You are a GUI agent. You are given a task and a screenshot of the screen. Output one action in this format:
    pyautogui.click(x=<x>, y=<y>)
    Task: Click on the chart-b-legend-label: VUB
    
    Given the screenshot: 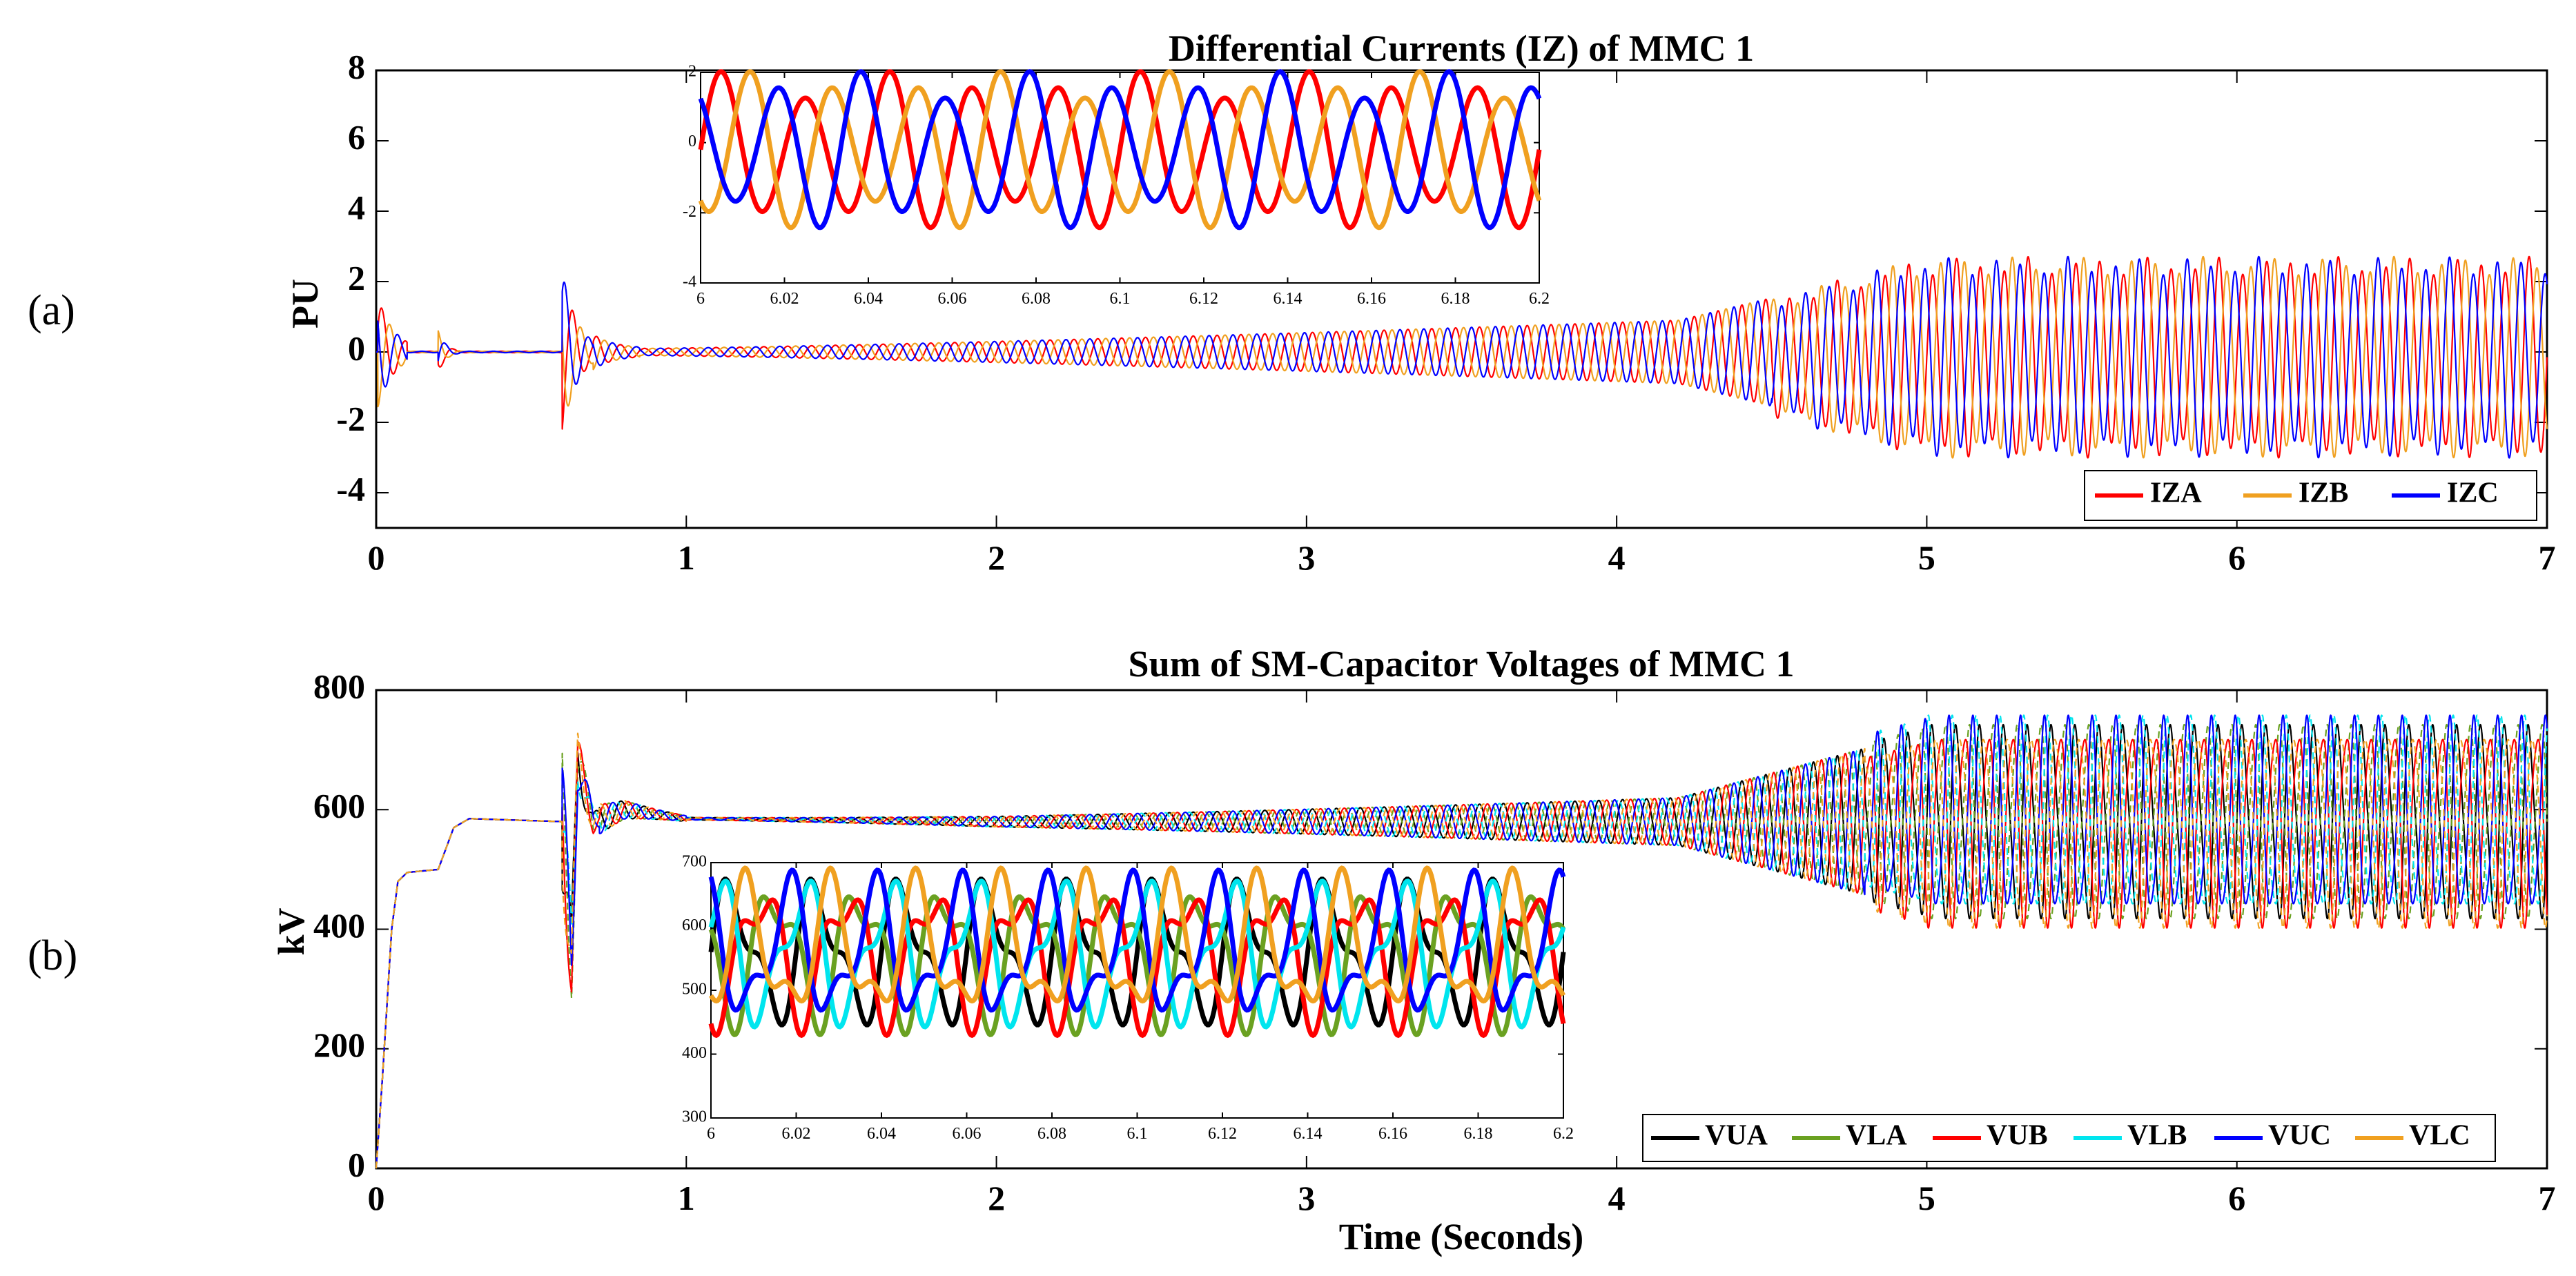 What is the action you would take?
    pyautogui.click(x=2017, y=1136)
    